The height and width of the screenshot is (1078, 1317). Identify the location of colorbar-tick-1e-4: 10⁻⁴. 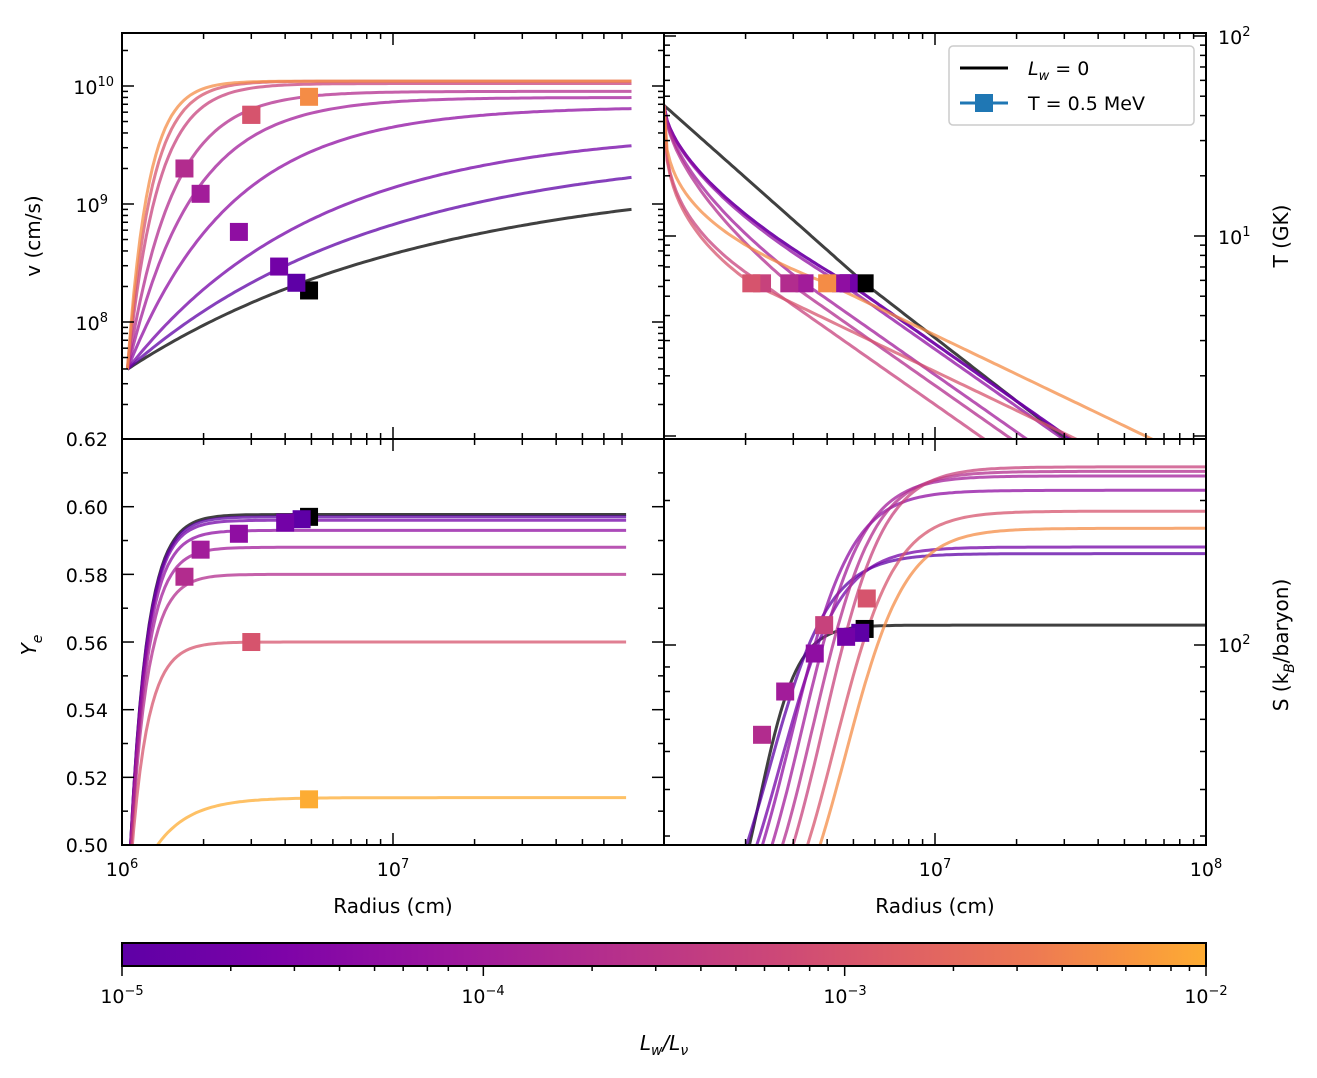
(482, 996).